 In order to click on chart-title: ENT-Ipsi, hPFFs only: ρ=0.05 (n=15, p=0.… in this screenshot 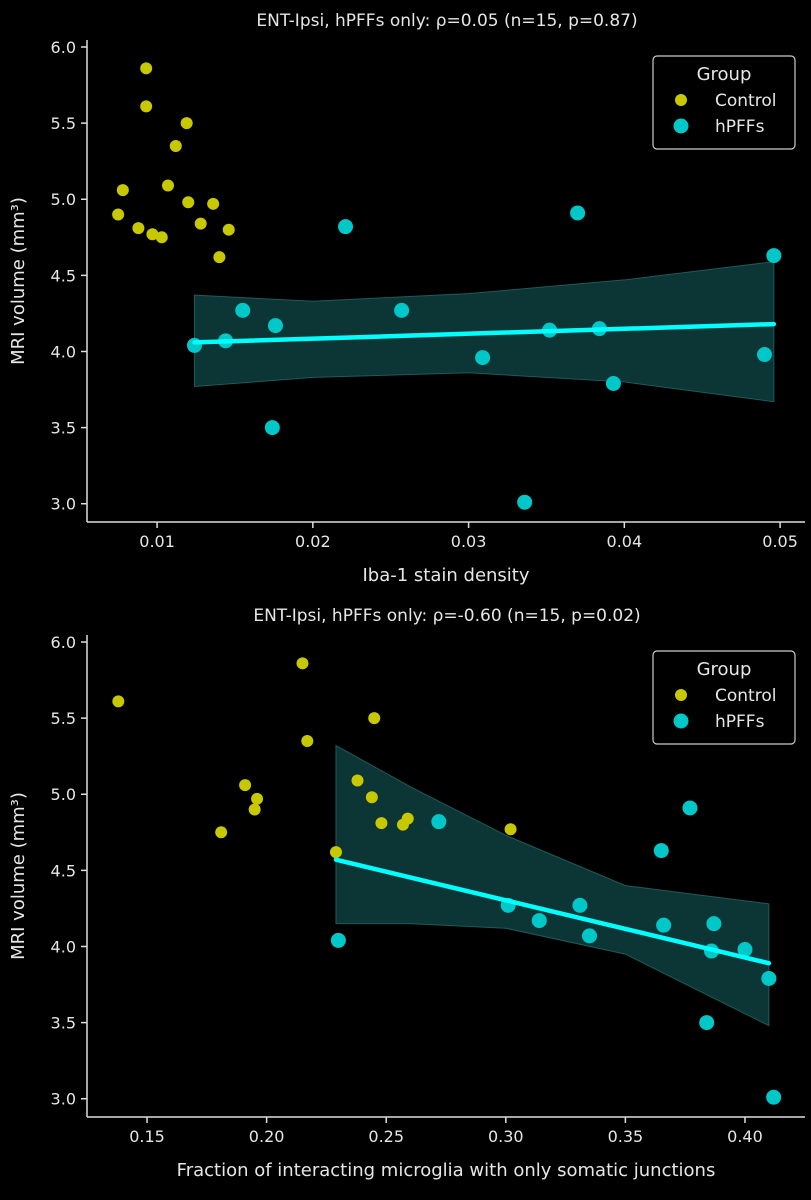, I will do `click(446, 21)`.